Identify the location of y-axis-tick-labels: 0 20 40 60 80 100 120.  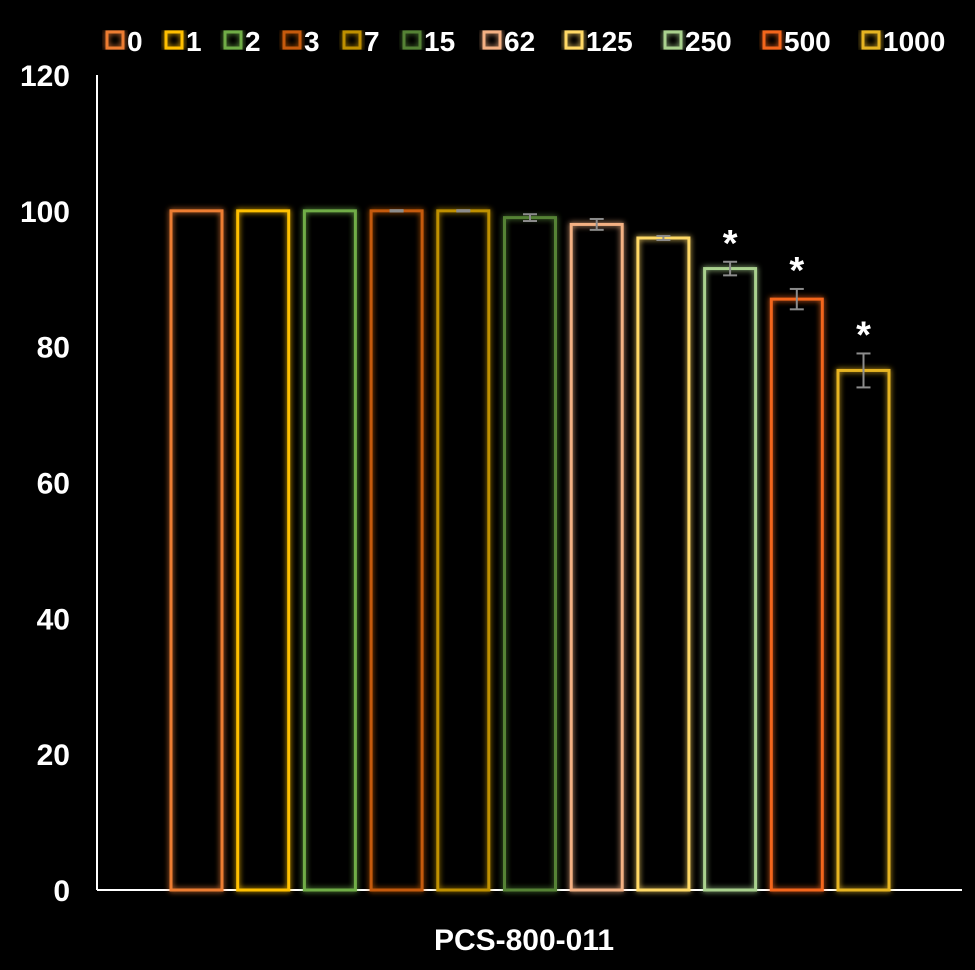
(45, 484).